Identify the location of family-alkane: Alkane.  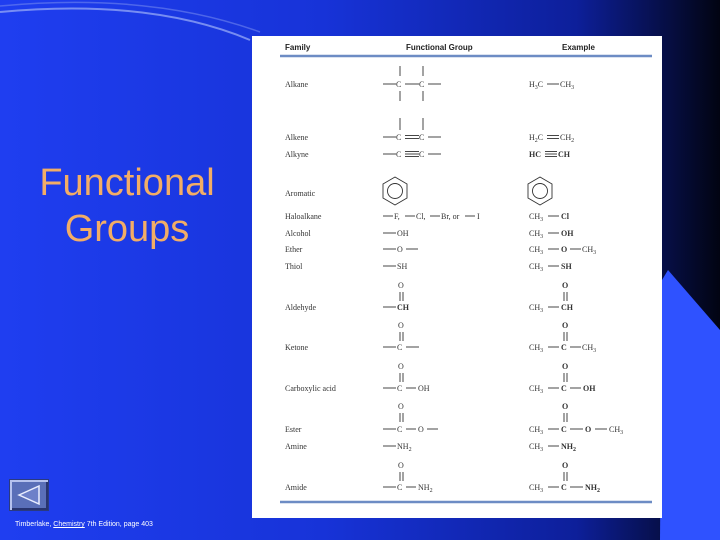
(297, 84).